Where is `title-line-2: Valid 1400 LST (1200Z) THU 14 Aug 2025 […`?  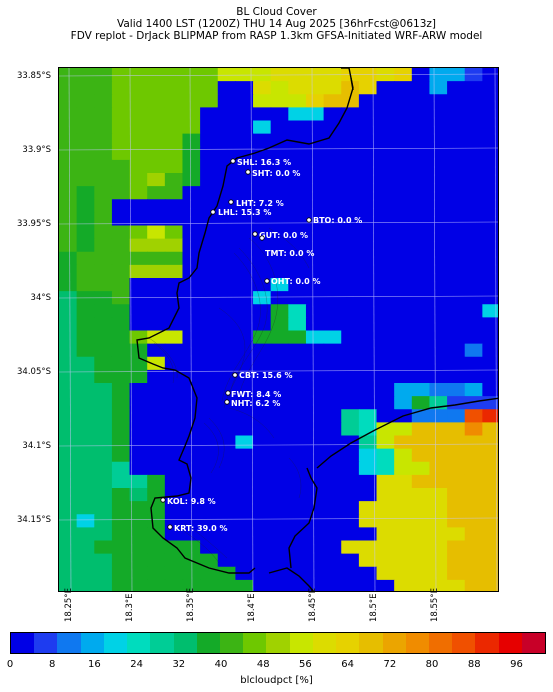 title-line-2: Valid 1400 LST (1200Z) THU 14 Aug 2025 [… is located at coordinates (276, 24).